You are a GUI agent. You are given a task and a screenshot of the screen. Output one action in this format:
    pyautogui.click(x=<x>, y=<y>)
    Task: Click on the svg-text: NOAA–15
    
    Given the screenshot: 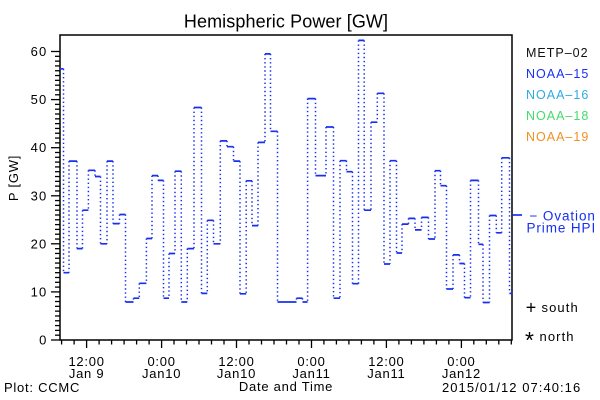 What is the action you would take?
    pyautogui.click(x=557, y=74)
    